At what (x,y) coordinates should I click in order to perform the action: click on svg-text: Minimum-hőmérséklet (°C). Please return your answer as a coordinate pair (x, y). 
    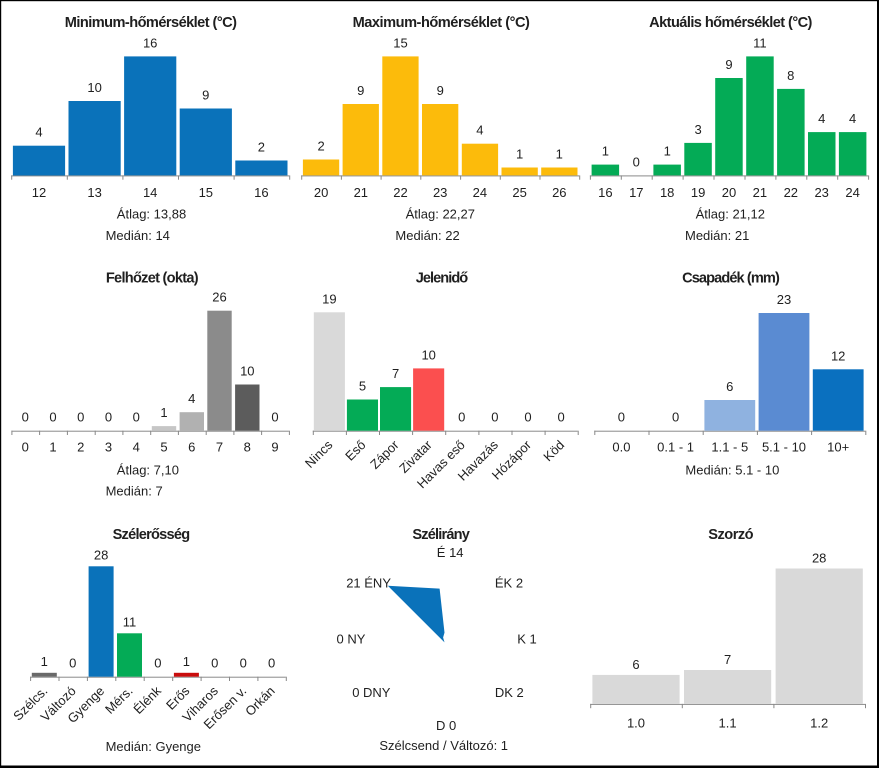
    Looking at the image, I should click on (151, 23).